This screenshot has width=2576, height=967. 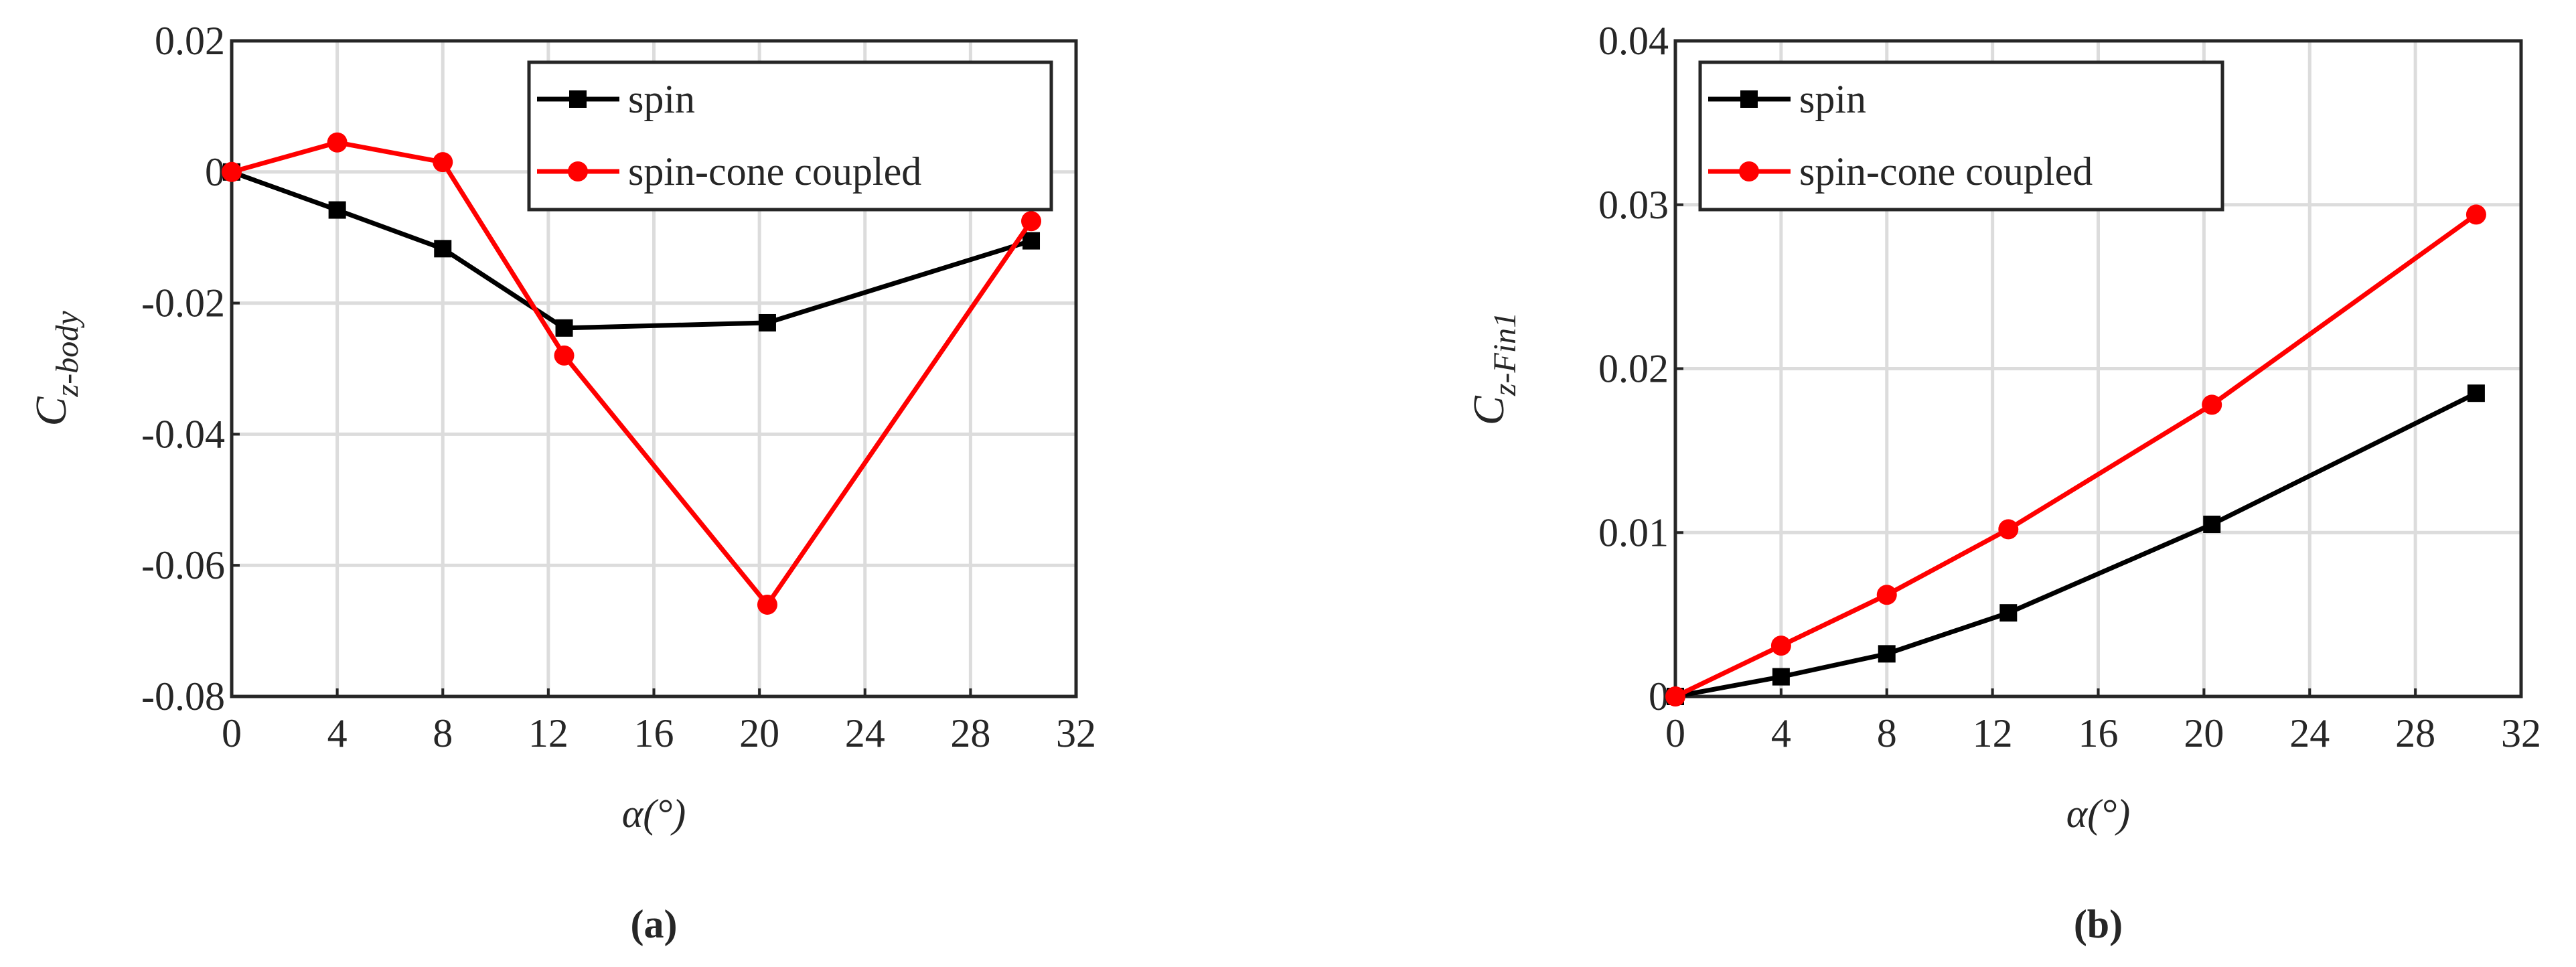 I want to click on y-axis-label: Cz-body, so click(x=56, y=369).